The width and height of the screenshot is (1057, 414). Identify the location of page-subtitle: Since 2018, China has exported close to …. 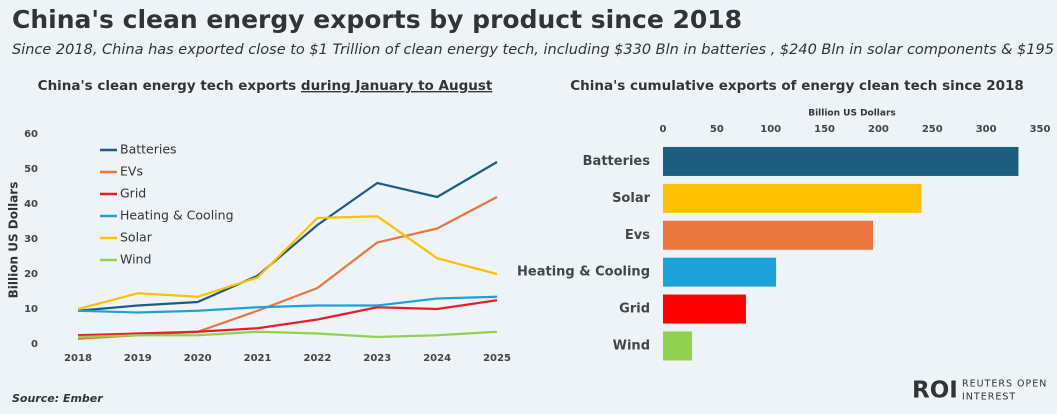
(534, 50).